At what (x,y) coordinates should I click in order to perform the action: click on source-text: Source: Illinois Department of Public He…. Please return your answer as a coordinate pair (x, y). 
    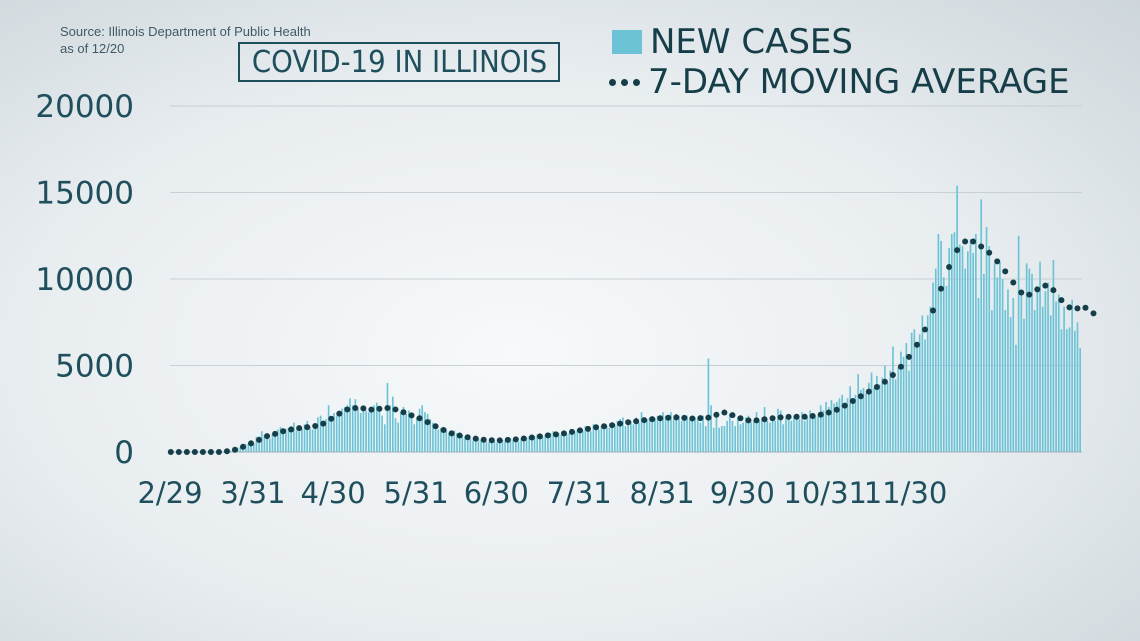
    Looking at the image, I should click on (185, 31).